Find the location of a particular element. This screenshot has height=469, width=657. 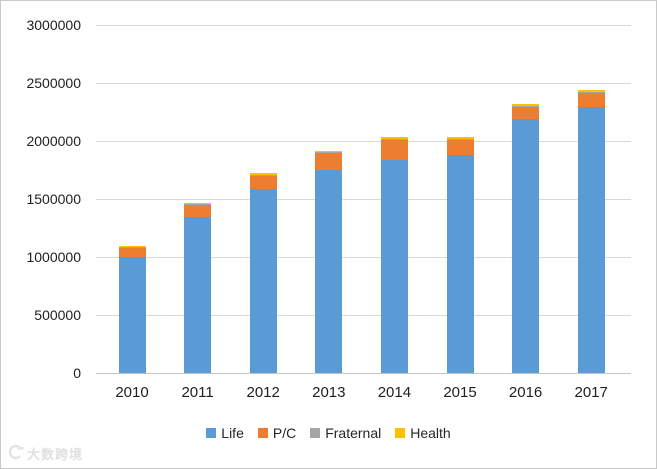

y-axis-tick-label: 2500000 is located at coordinates (53, 83).